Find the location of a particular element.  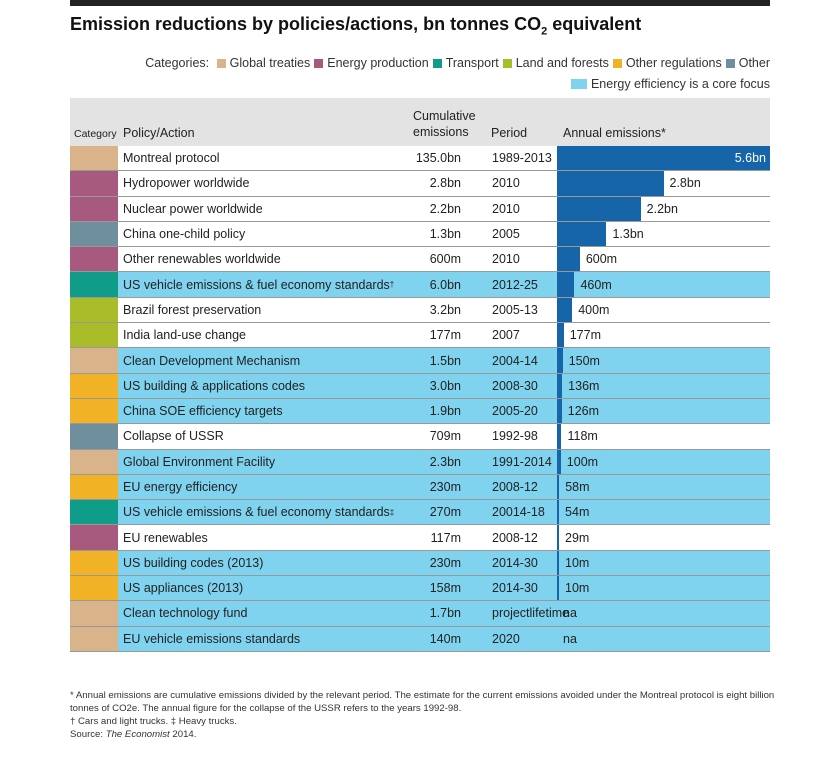

policy-name: India land-use change is located at coordinates (185, 335).